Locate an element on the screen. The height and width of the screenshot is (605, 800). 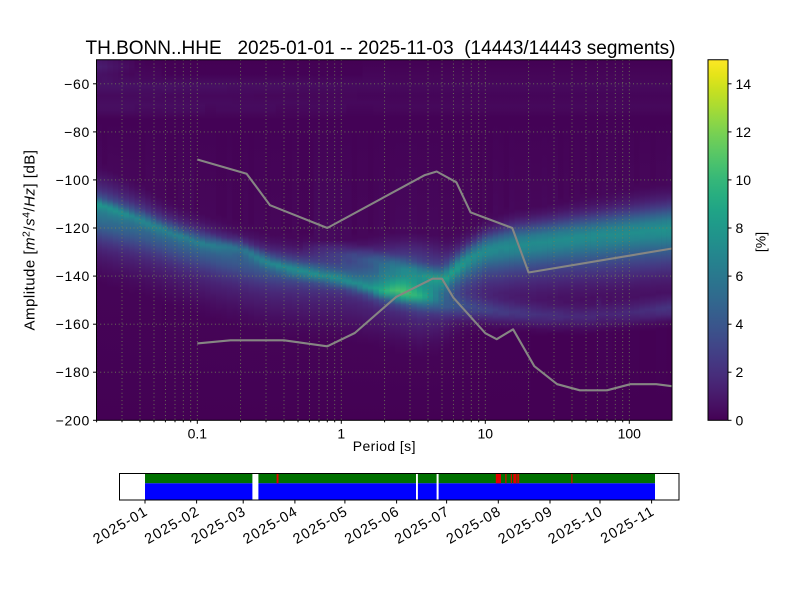
svg-text: 14 is located at coordinates (744, 84).